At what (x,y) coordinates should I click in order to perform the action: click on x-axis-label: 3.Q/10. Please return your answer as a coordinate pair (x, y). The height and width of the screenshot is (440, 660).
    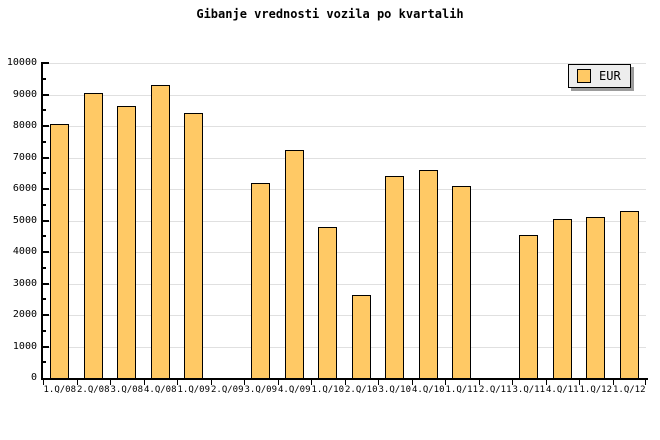
    Looking at the image, I should click on (395, 390).